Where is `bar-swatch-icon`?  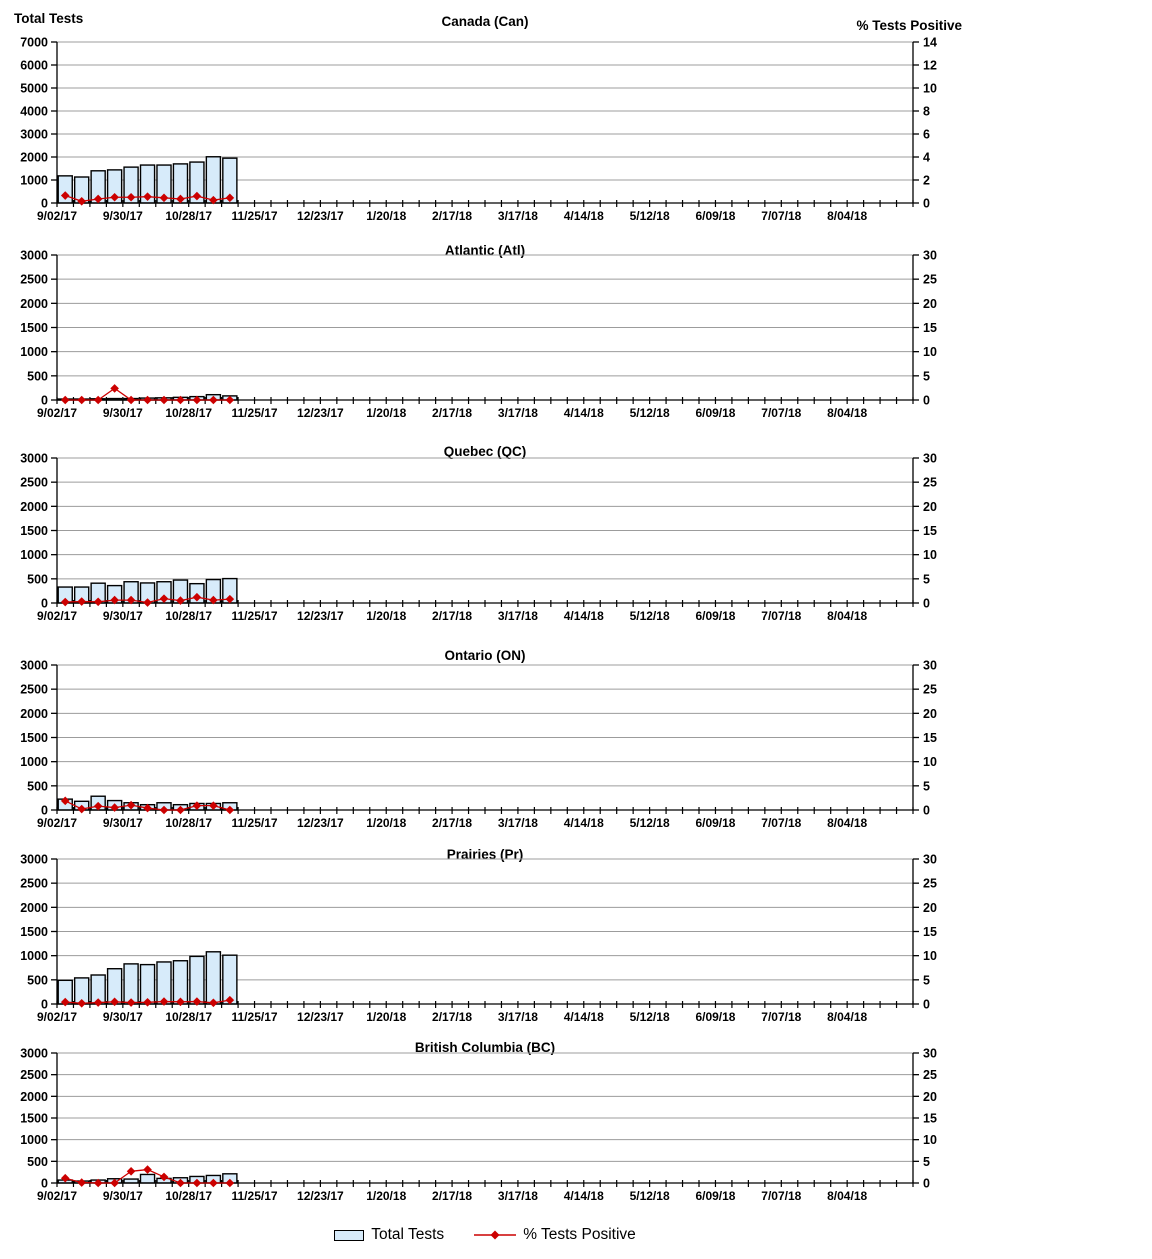
bar-swatch-icon is located at coordinates (349, 1235).